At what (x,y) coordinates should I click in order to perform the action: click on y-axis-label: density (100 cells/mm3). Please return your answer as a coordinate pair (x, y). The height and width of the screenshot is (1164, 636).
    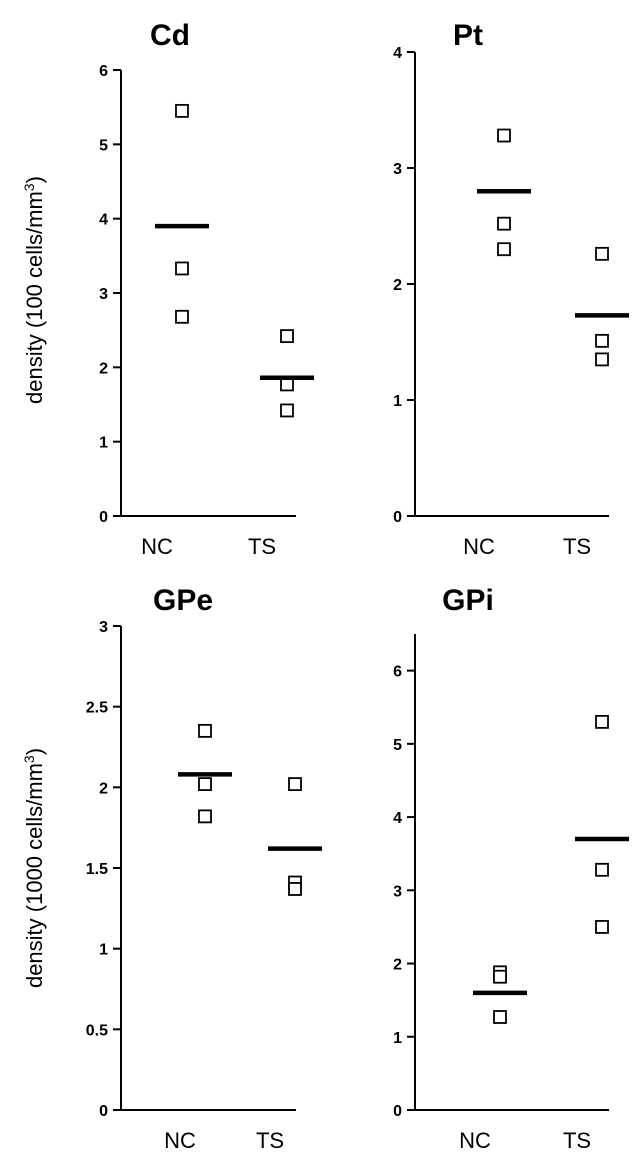
    Looking at the image, I should click on (34, 290).